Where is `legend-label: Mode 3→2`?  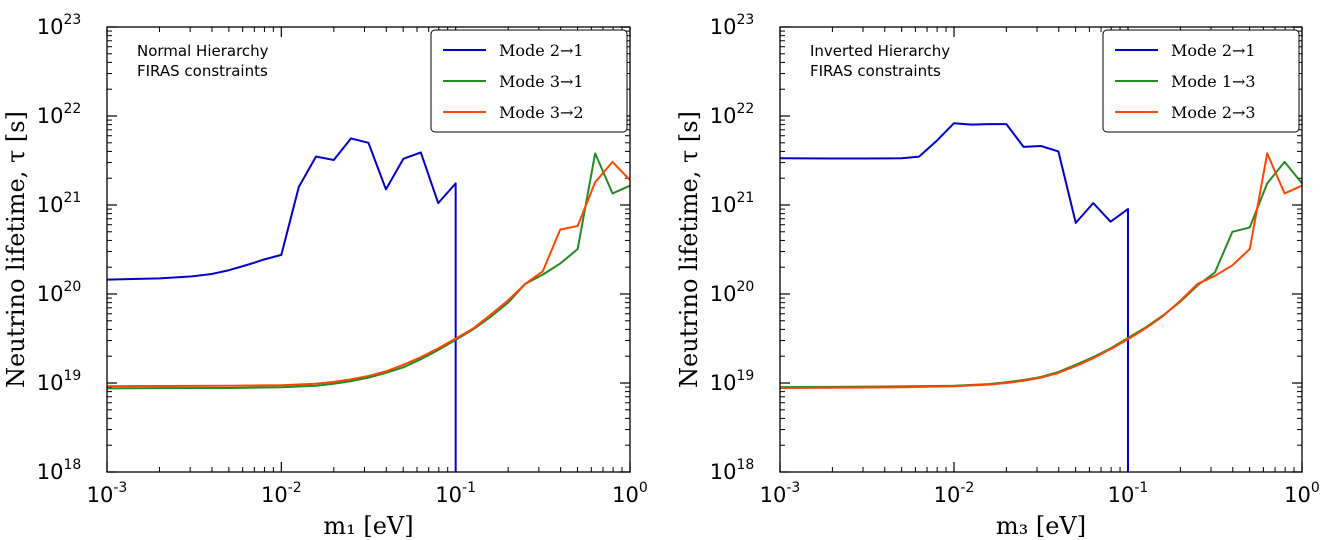 legend-label: Mode 3→2 is located at coordinates (541, 112).